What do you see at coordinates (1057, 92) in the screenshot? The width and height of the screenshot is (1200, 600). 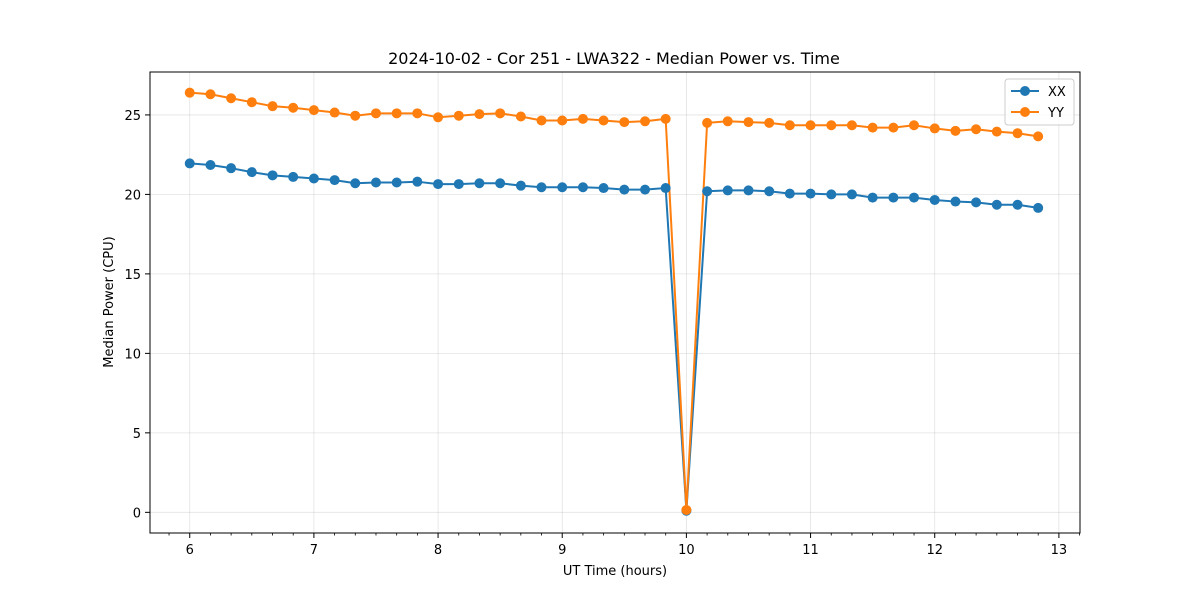 I see `legend-label-xx: XX` at bounding box center [1057, 92].